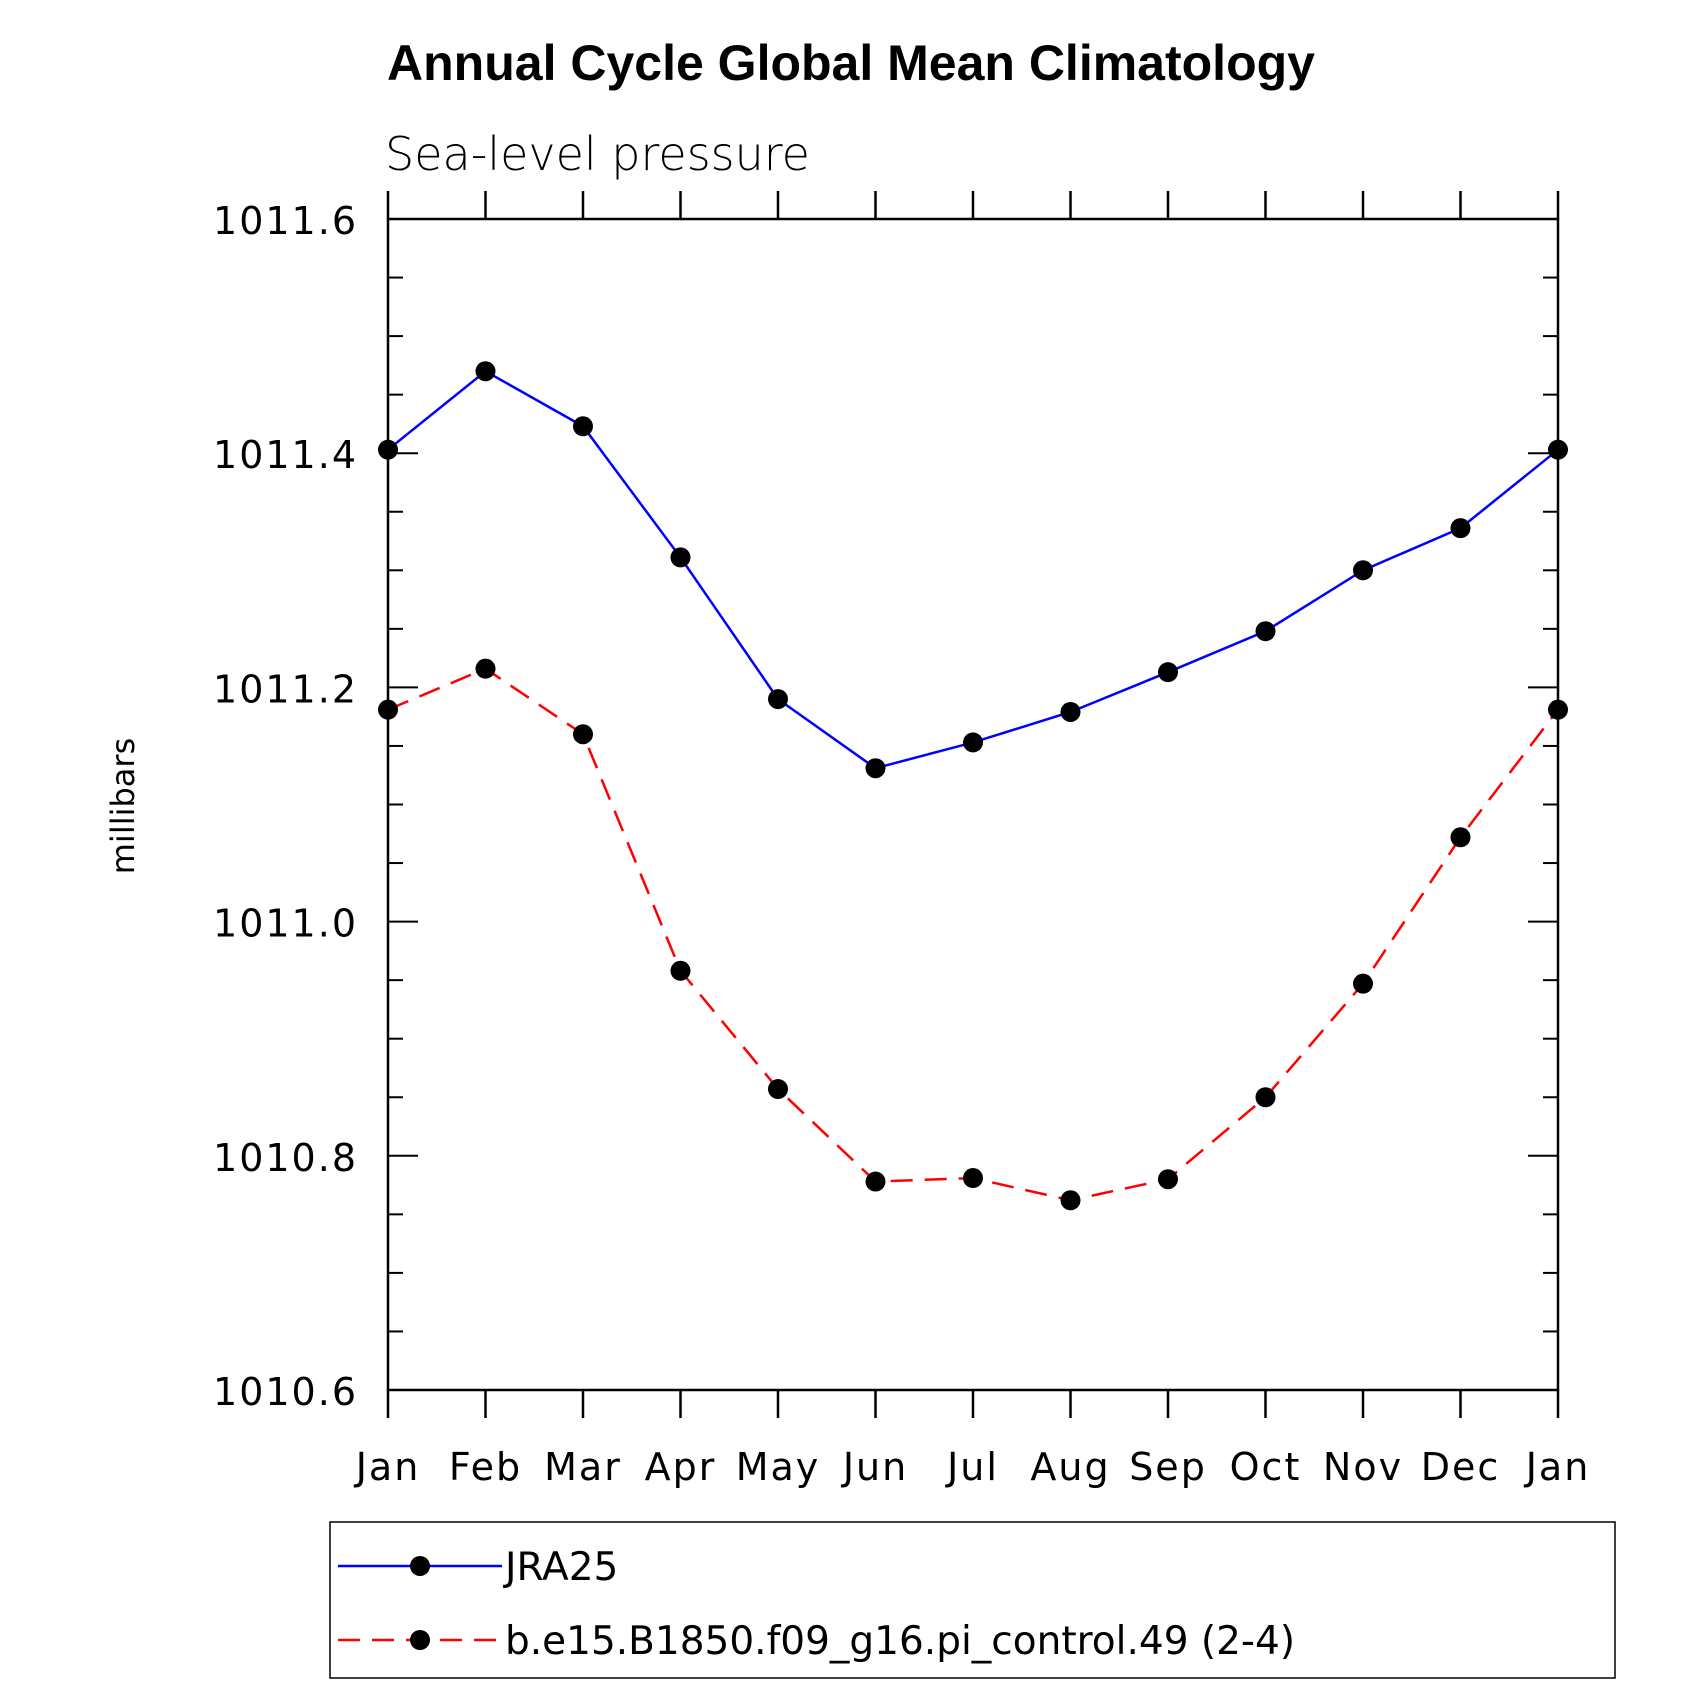  What do you see at coordinates (560, 1567) in the screenshot?
I see `legend-label-1: JRA25` at bounding box center [560, 1567].